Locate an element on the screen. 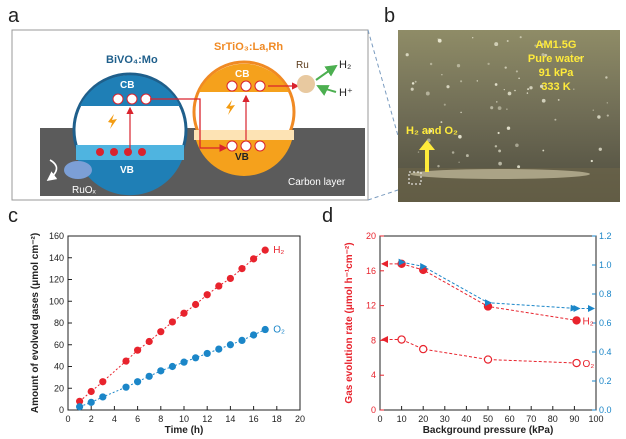 This screenshot has height=439, width=626. y2-tick-label: 0.8 is located at coordinates (605, 294).